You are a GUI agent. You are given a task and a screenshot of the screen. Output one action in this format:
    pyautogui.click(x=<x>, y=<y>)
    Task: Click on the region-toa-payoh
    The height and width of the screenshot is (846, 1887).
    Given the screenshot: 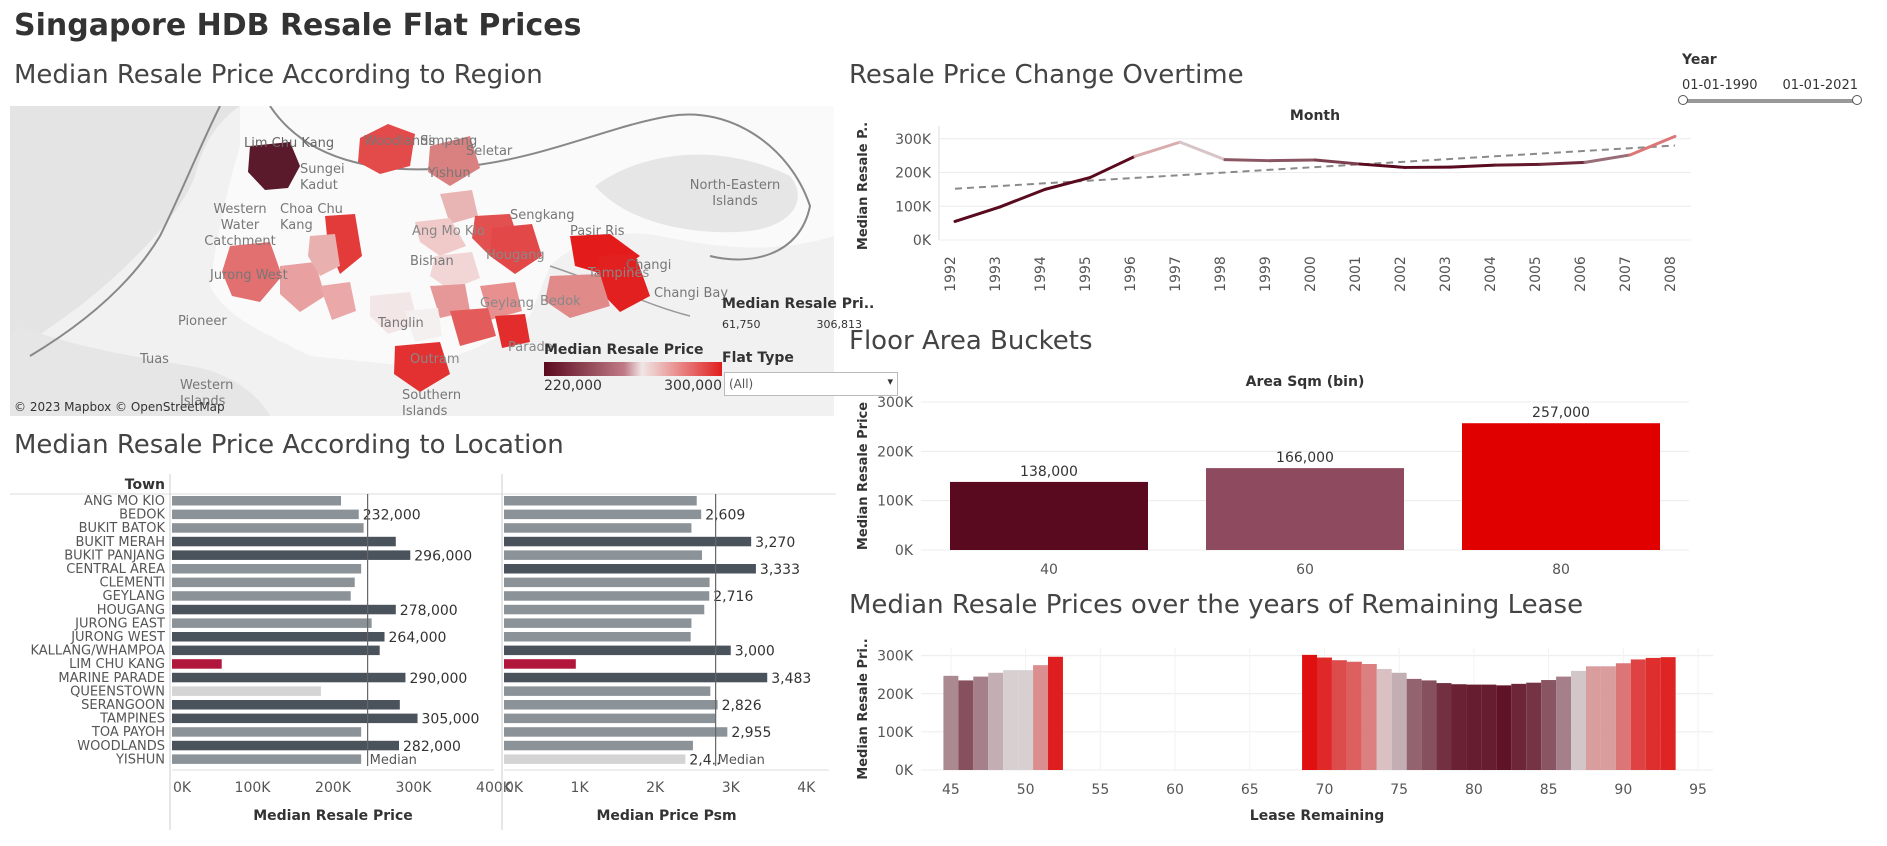 What is the action you would take?
    pyautogui.click(x=450, y=301)
    